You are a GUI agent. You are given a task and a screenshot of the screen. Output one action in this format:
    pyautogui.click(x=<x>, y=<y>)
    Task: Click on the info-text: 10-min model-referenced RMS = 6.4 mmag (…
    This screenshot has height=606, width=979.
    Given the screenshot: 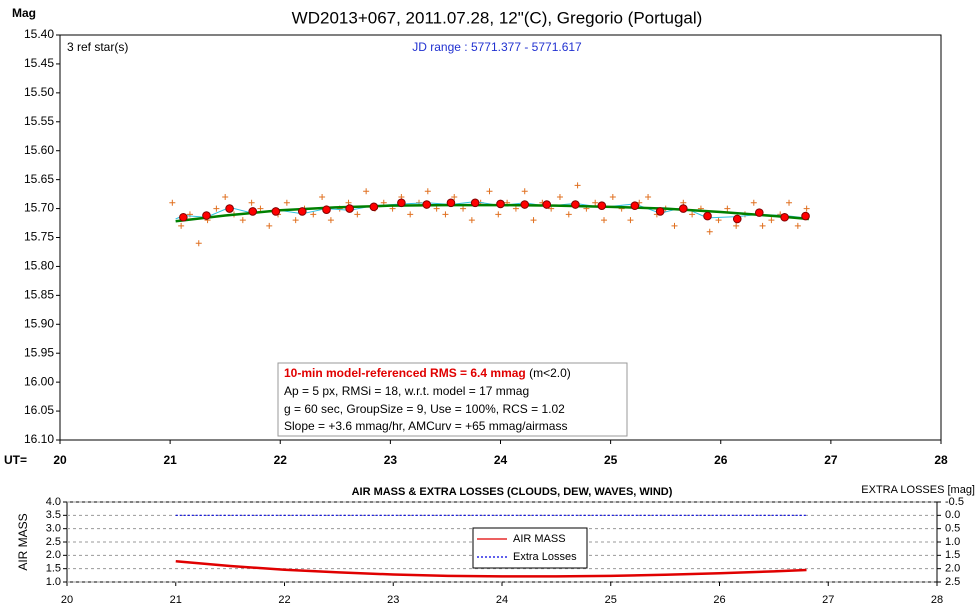 What is the action you would take?
    pyautogui.click(x=427, y=373)
    